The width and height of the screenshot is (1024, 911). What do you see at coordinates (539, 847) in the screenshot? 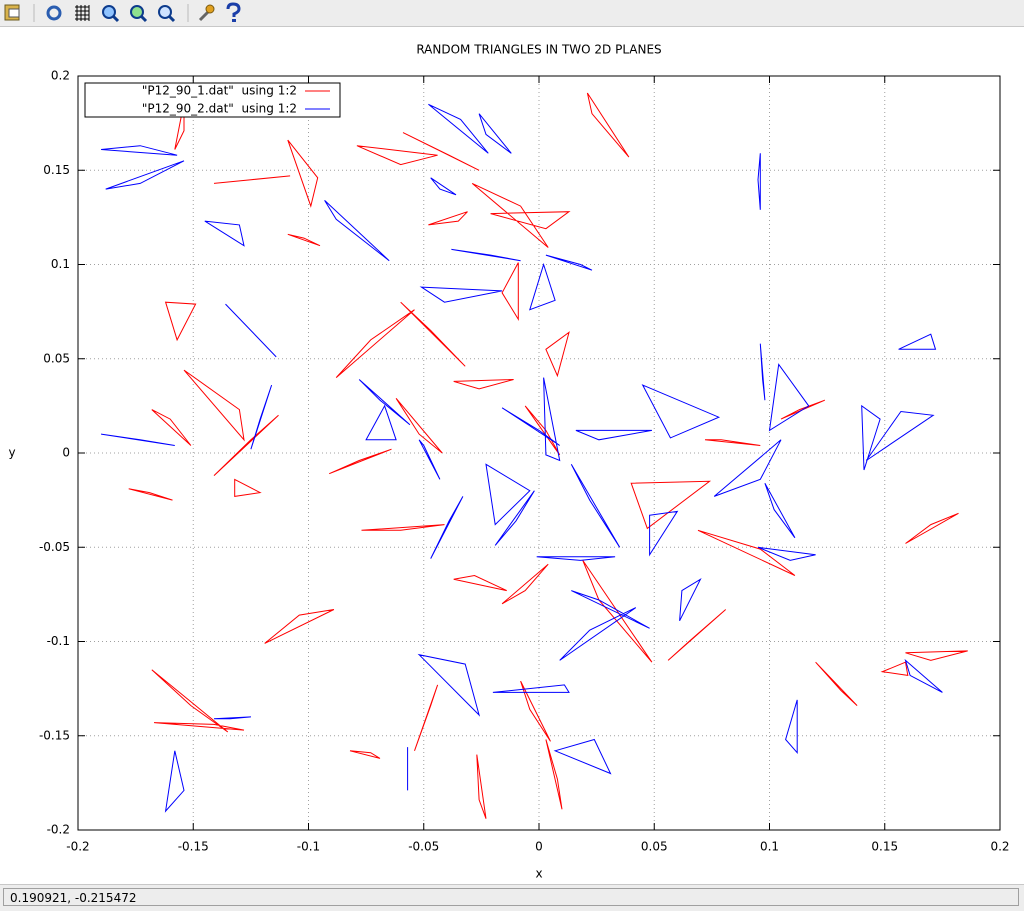
I see `x-tick-label: 0` at bounding box center [539, 847].